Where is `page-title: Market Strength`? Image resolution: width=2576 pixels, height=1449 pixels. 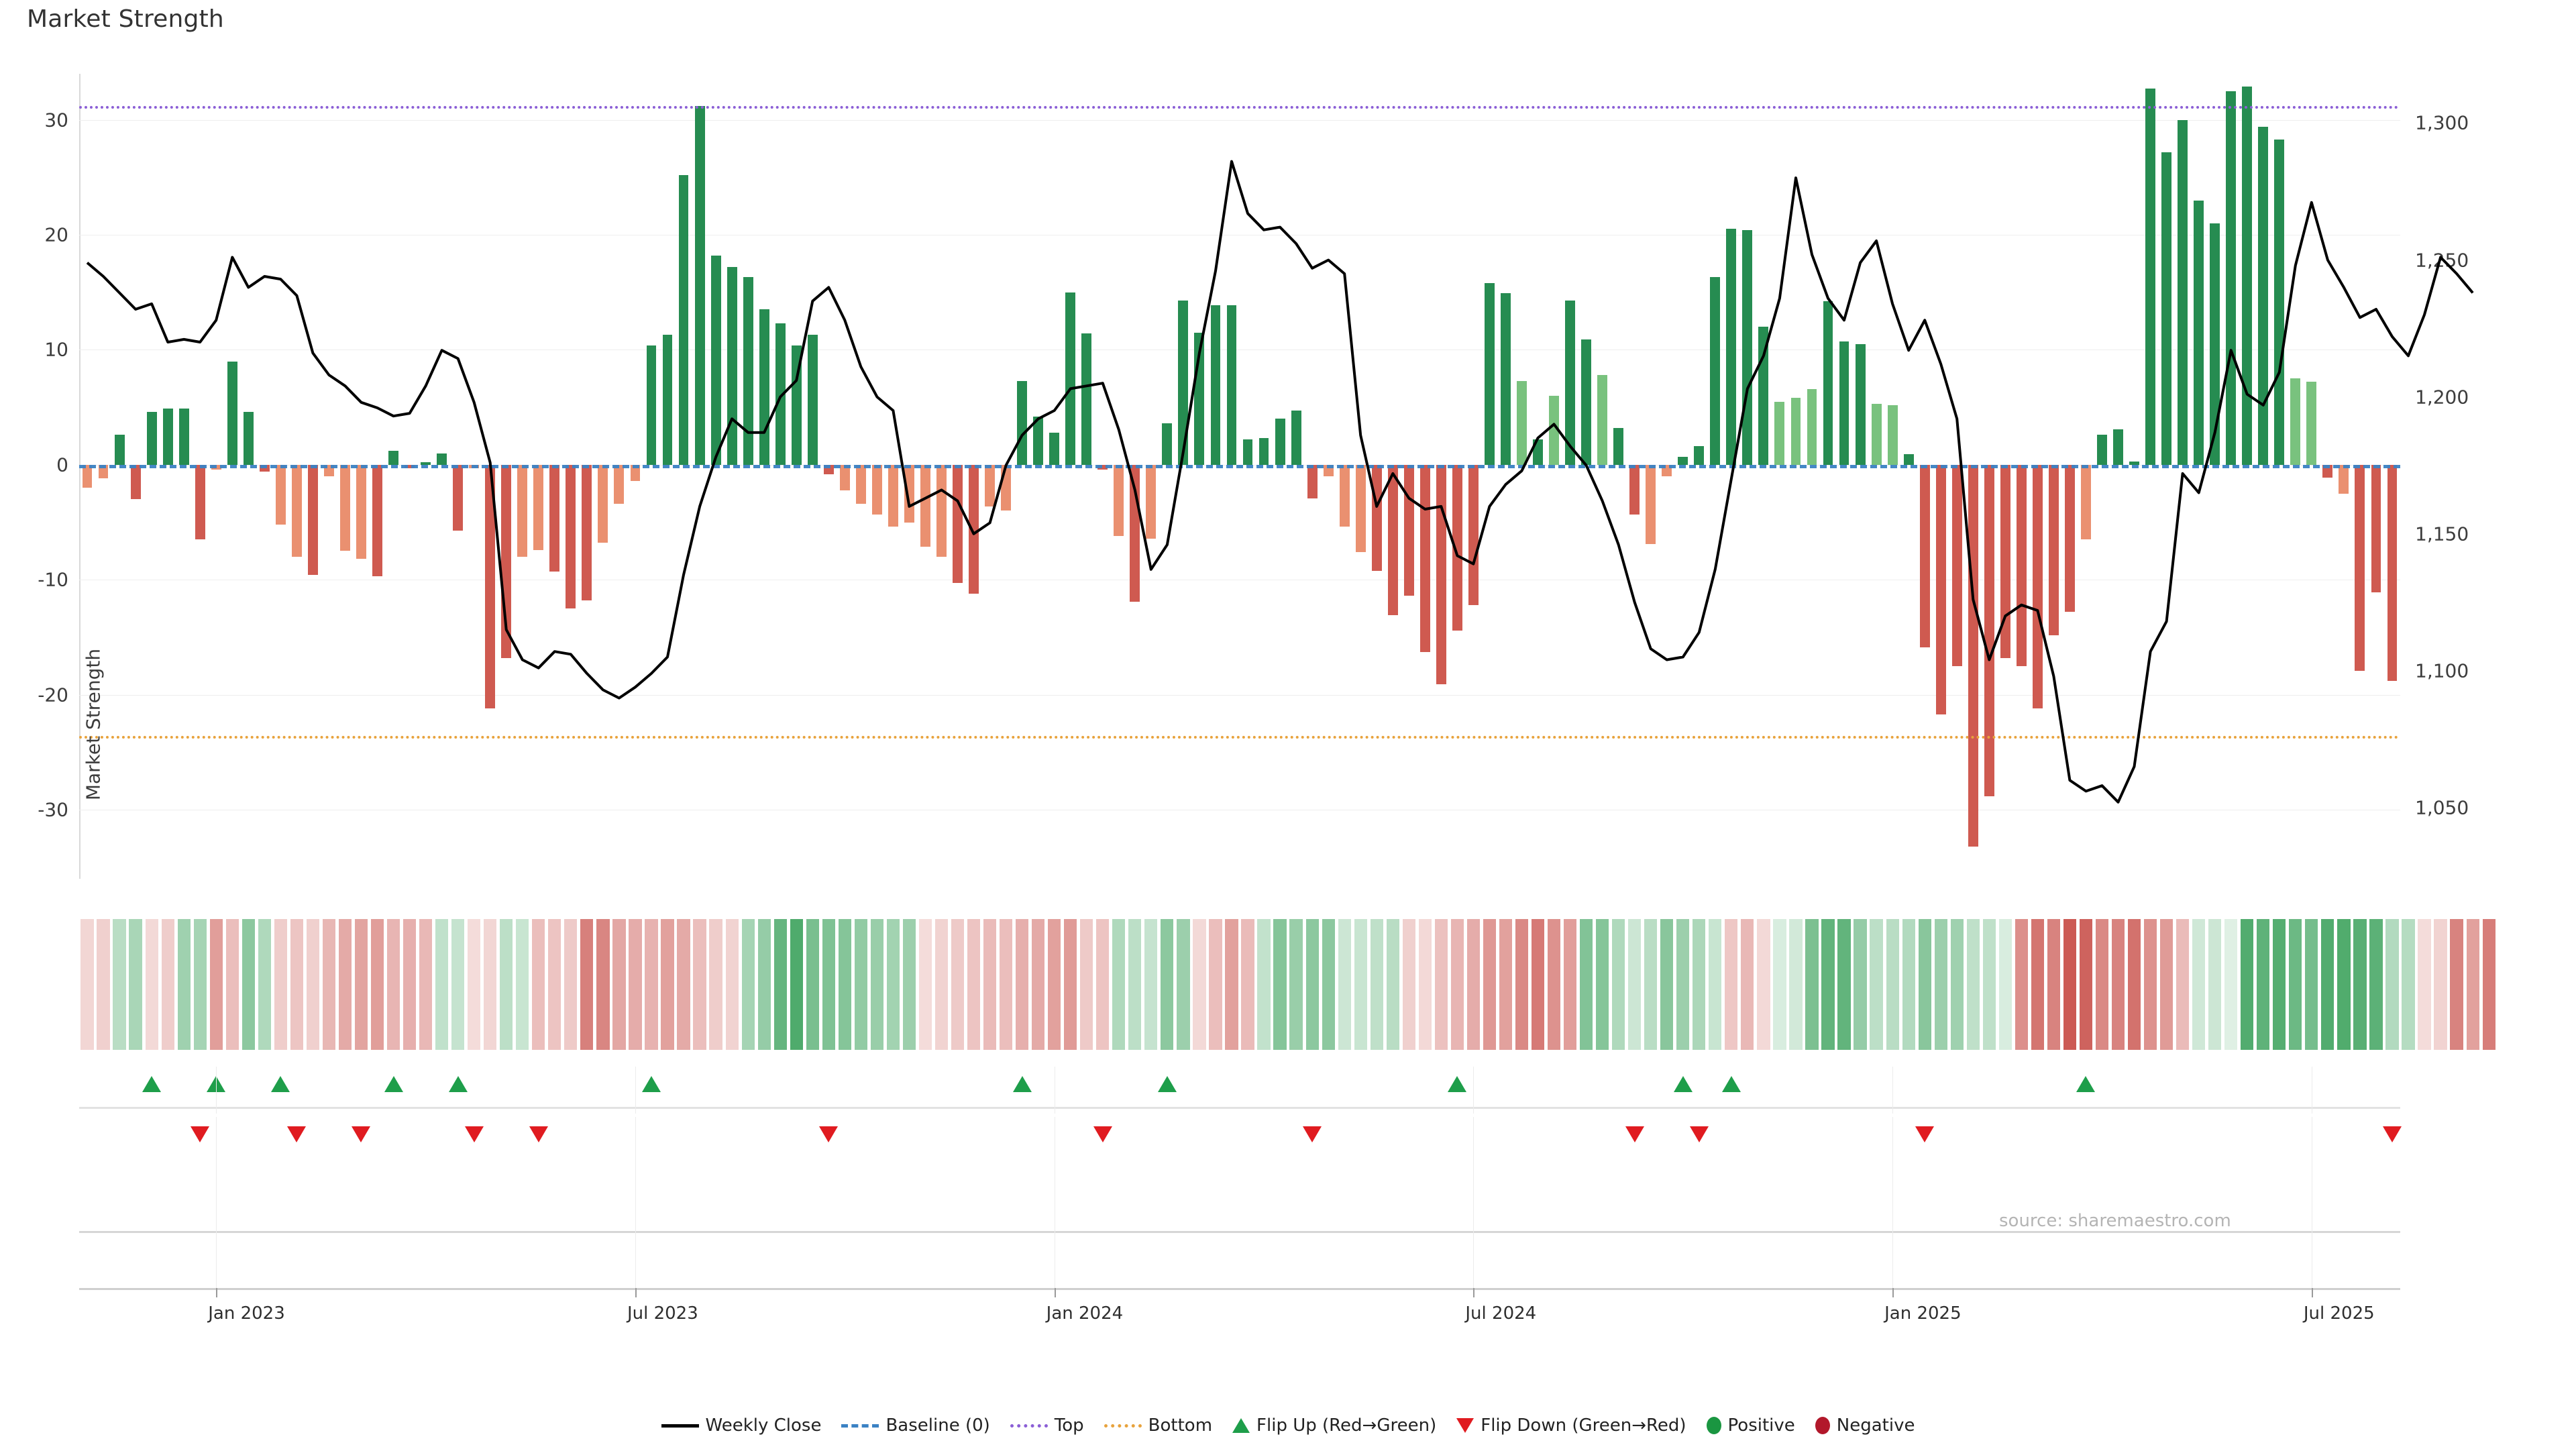 page-title: Market Strength is located at coordinates (125, 19).